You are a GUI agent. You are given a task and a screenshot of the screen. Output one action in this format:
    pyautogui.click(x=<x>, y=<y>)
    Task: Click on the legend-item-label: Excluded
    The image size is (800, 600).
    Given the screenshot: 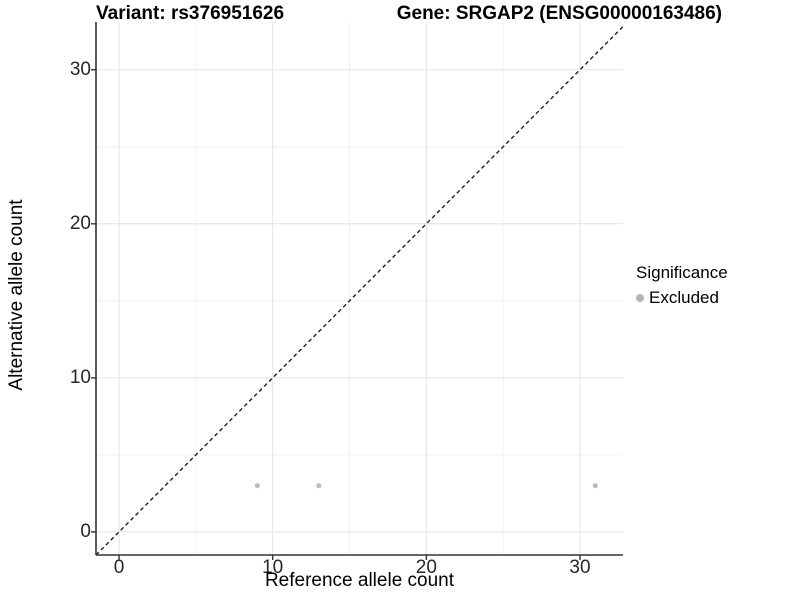 What is the action you would take?
    pyautogui.click(x=684, y=297)
    